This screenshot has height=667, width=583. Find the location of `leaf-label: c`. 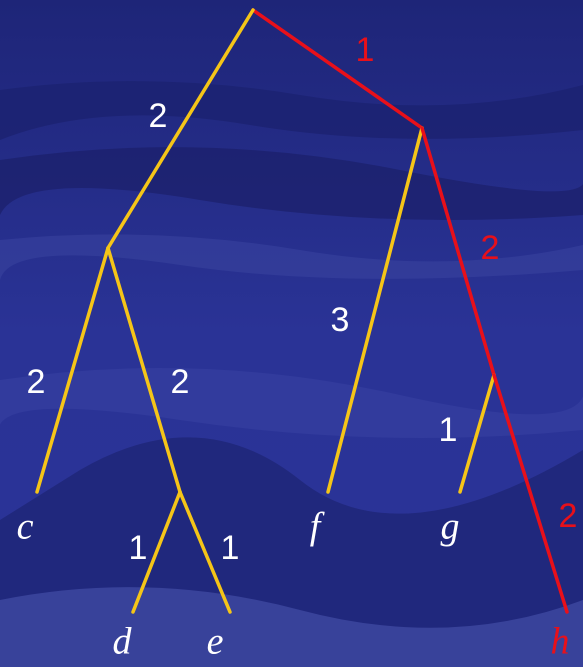

leaf-label: c is located at coordinates (25, 527).